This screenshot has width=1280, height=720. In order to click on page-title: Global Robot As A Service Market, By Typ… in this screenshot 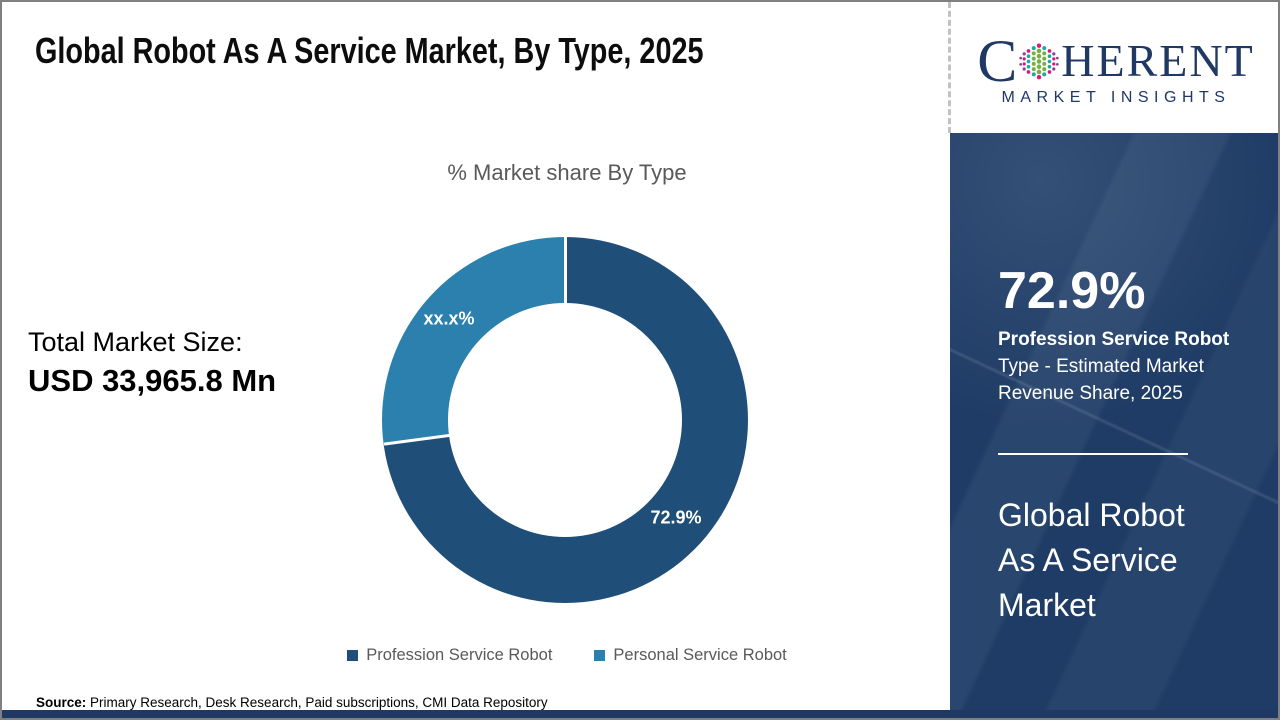, I will do `click(369, 50)`.